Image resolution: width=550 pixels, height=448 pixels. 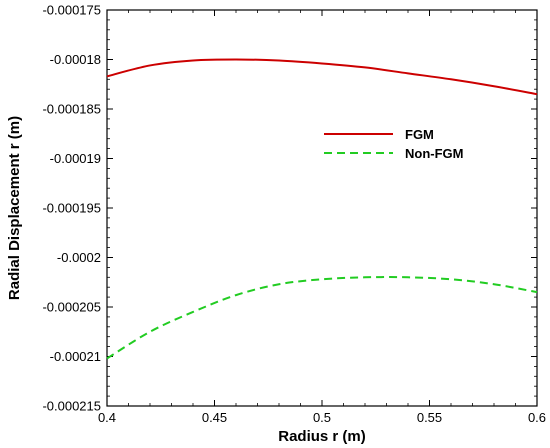 I want to click on y-tick-label: -0.000195, so click(x=71, y=208).